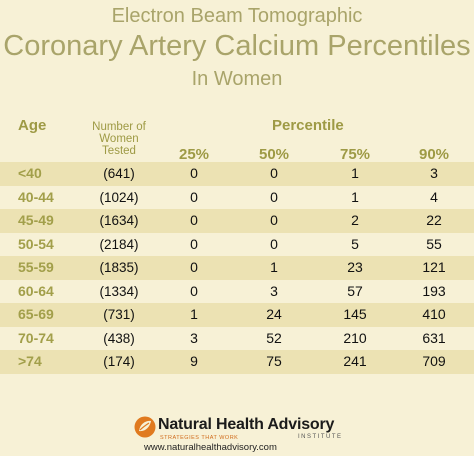 Image resolution: width=474 pixels, height=456 pixels. I want to click on age-cell: 45-49, so click(36, 220).